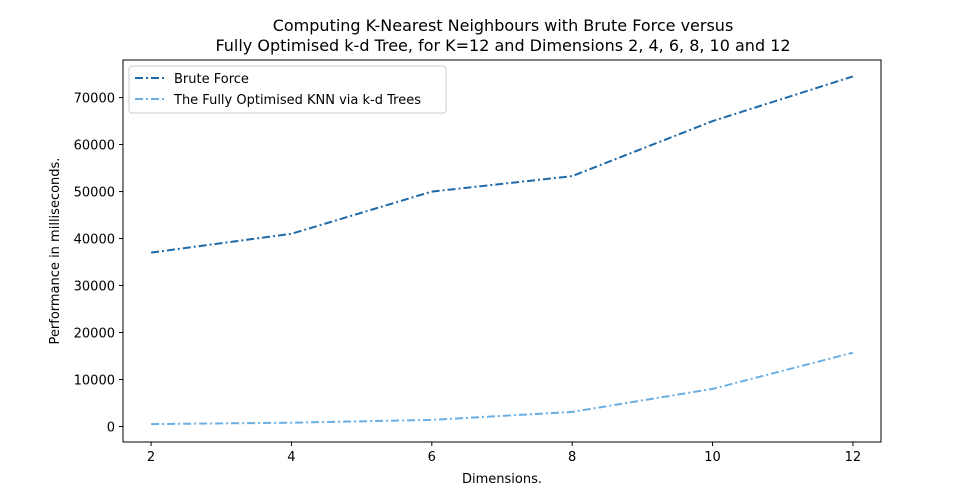 The image size is (980, 497). Describe the element at coordinates (94, 334) in the screenshot. I see `y-tick-label: 20000` at that location.